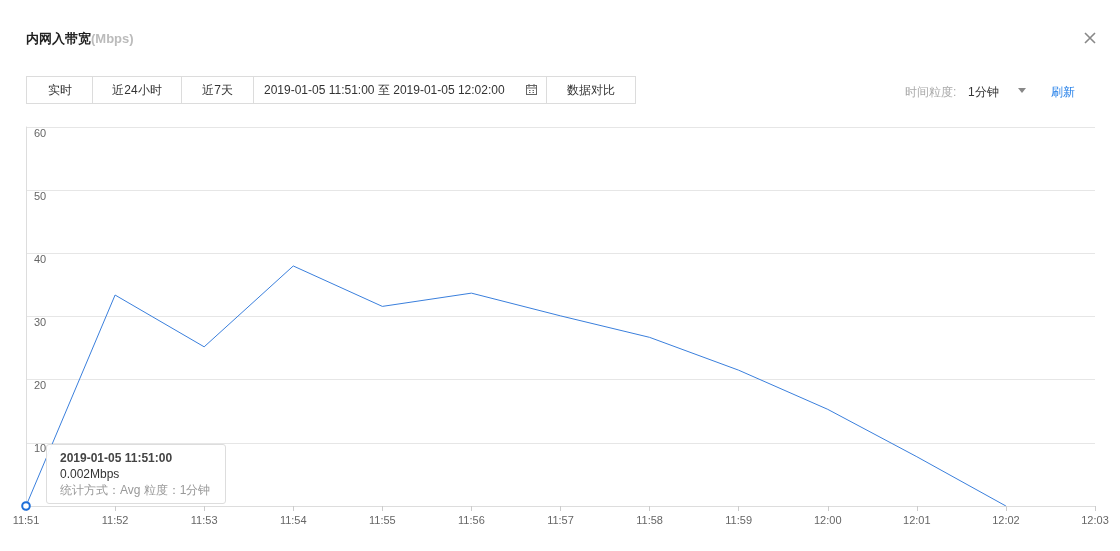 This screenshot has height=551, width=1120. What do you see at coordinates (1095, 519) in the screenshot?
I see `x-tick-label: 12:03` at bounding box center [1095, 519].